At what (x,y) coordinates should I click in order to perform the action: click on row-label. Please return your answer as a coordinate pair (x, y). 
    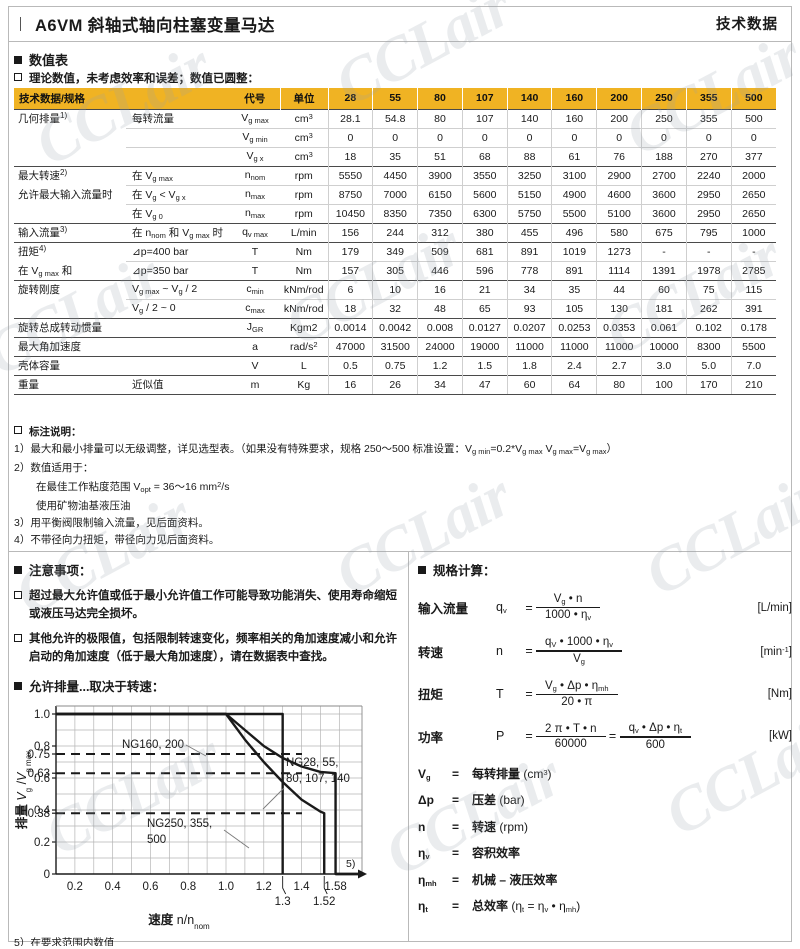
    Looking at the image, I should click on (70, 156).